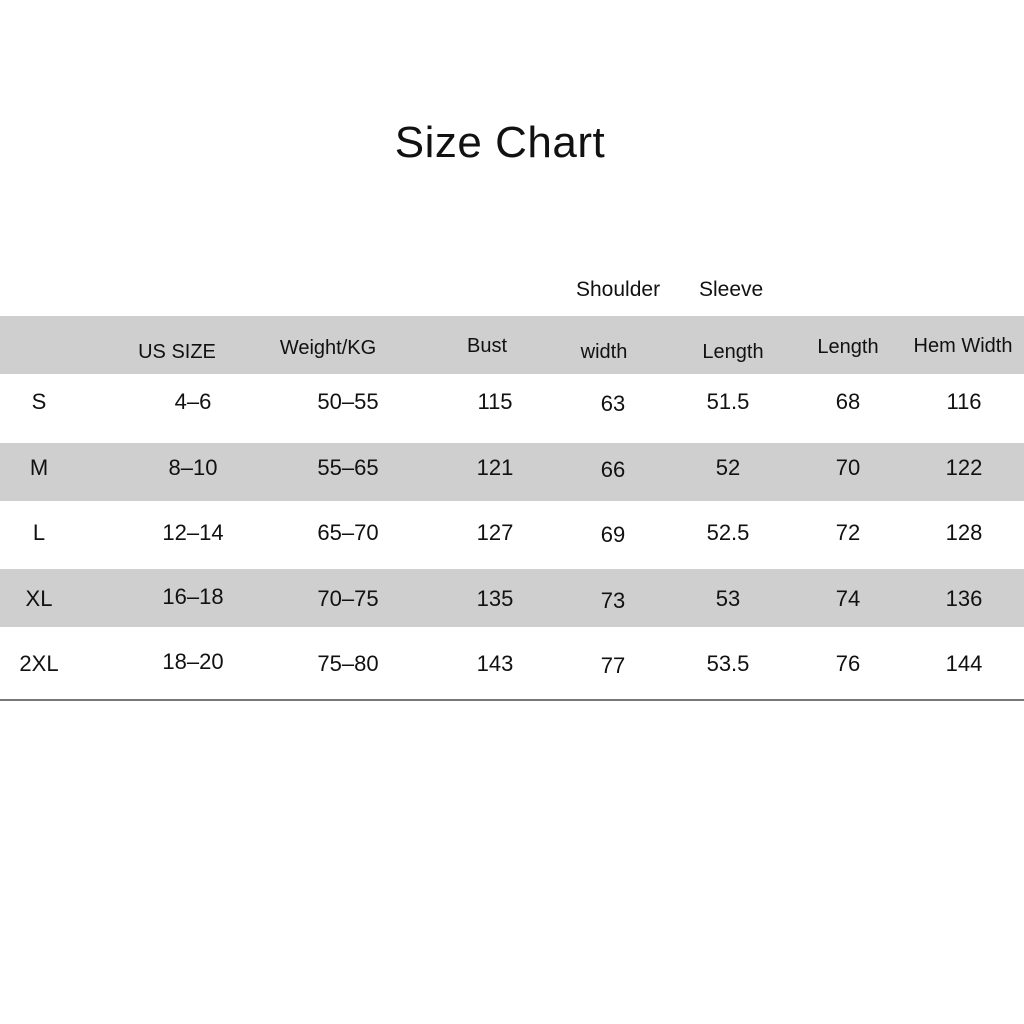  What do you see at coordinates (39, 532) in the screenshot?
I see `cell-size: L` at bounding box center [39, 532].